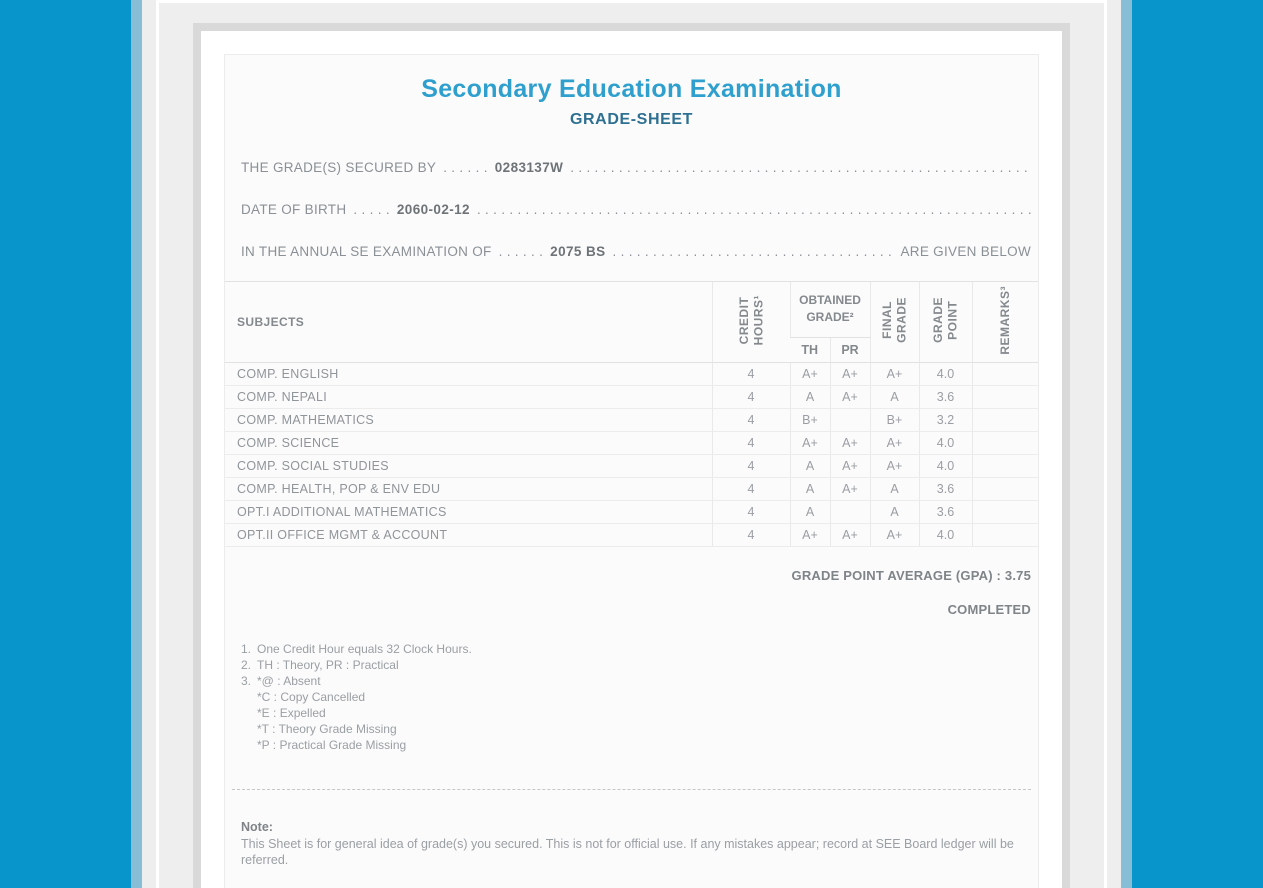  Describe the element at coordinates (989, 609) in the screenshot. I see `completion-status: COMPLETED` at that location.